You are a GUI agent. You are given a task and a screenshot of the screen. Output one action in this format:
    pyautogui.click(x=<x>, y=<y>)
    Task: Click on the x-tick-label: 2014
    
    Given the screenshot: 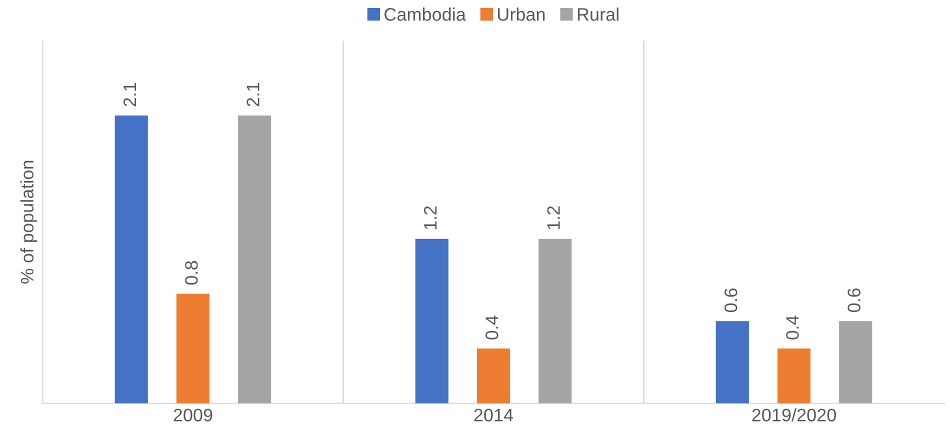 What is the action you would take?
    pyautogui.click(x=494, y=415)
    